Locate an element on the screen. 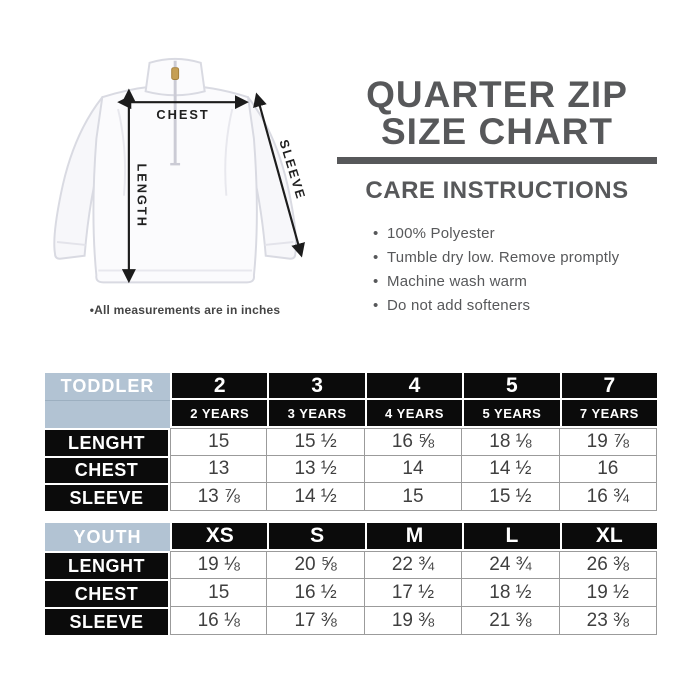 The height and width of the screenshot is (700, 700). length-measure-label: LENGTH is located at coordinates (142, 195).